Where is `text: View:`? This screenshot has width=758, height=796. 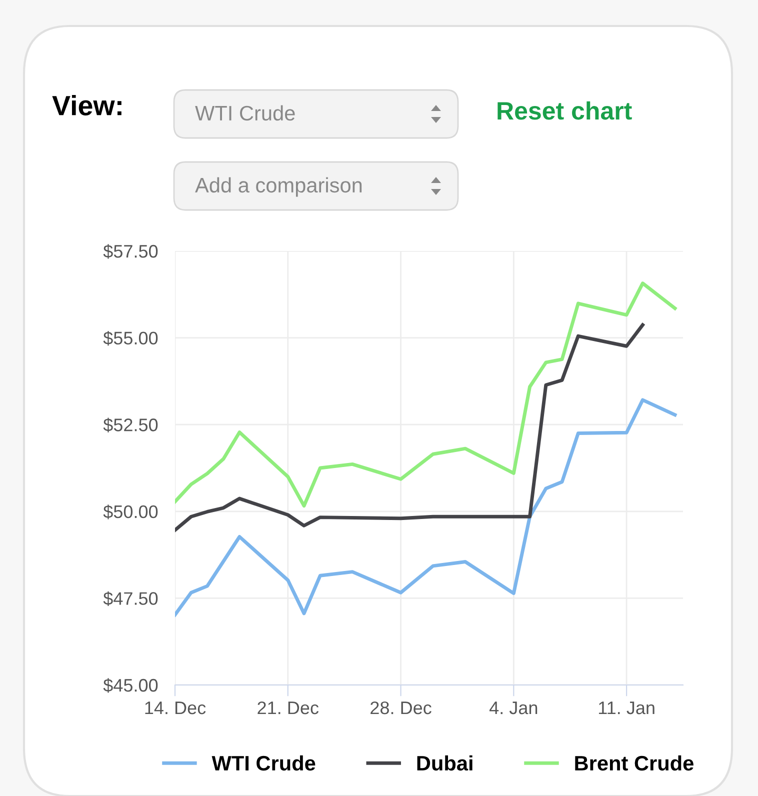
text: View: is located at coordinates (87, 105).